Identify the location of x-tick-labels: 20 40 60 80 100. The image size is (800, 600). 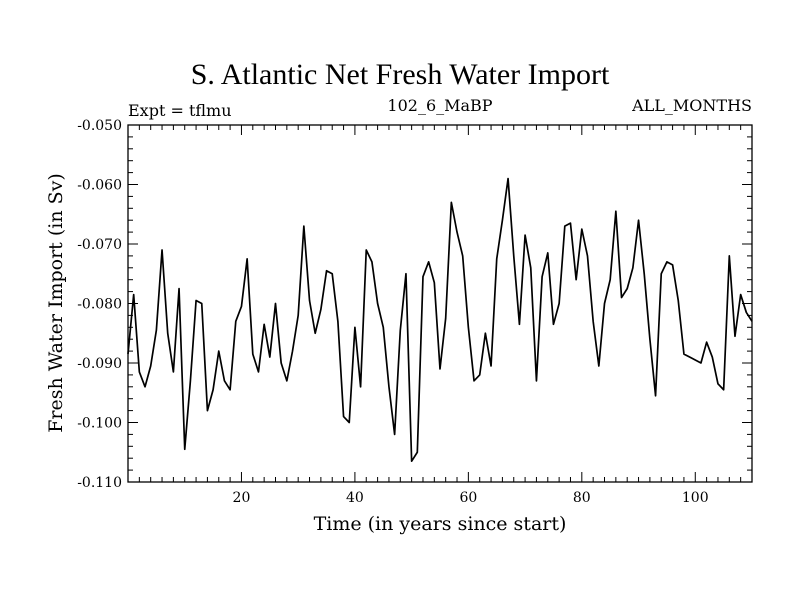
(471, 498).